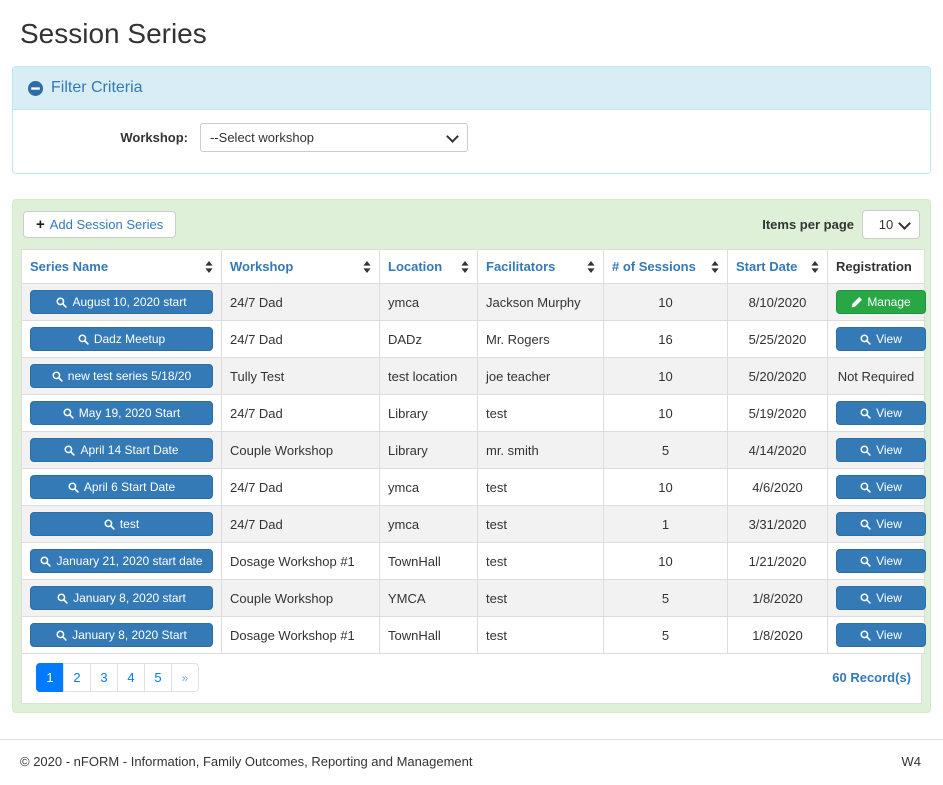 Image resolution: width=943 pixels, height=785 pixels. I want to click on series-name-button: April 6 Start Date, so click(121, 487).